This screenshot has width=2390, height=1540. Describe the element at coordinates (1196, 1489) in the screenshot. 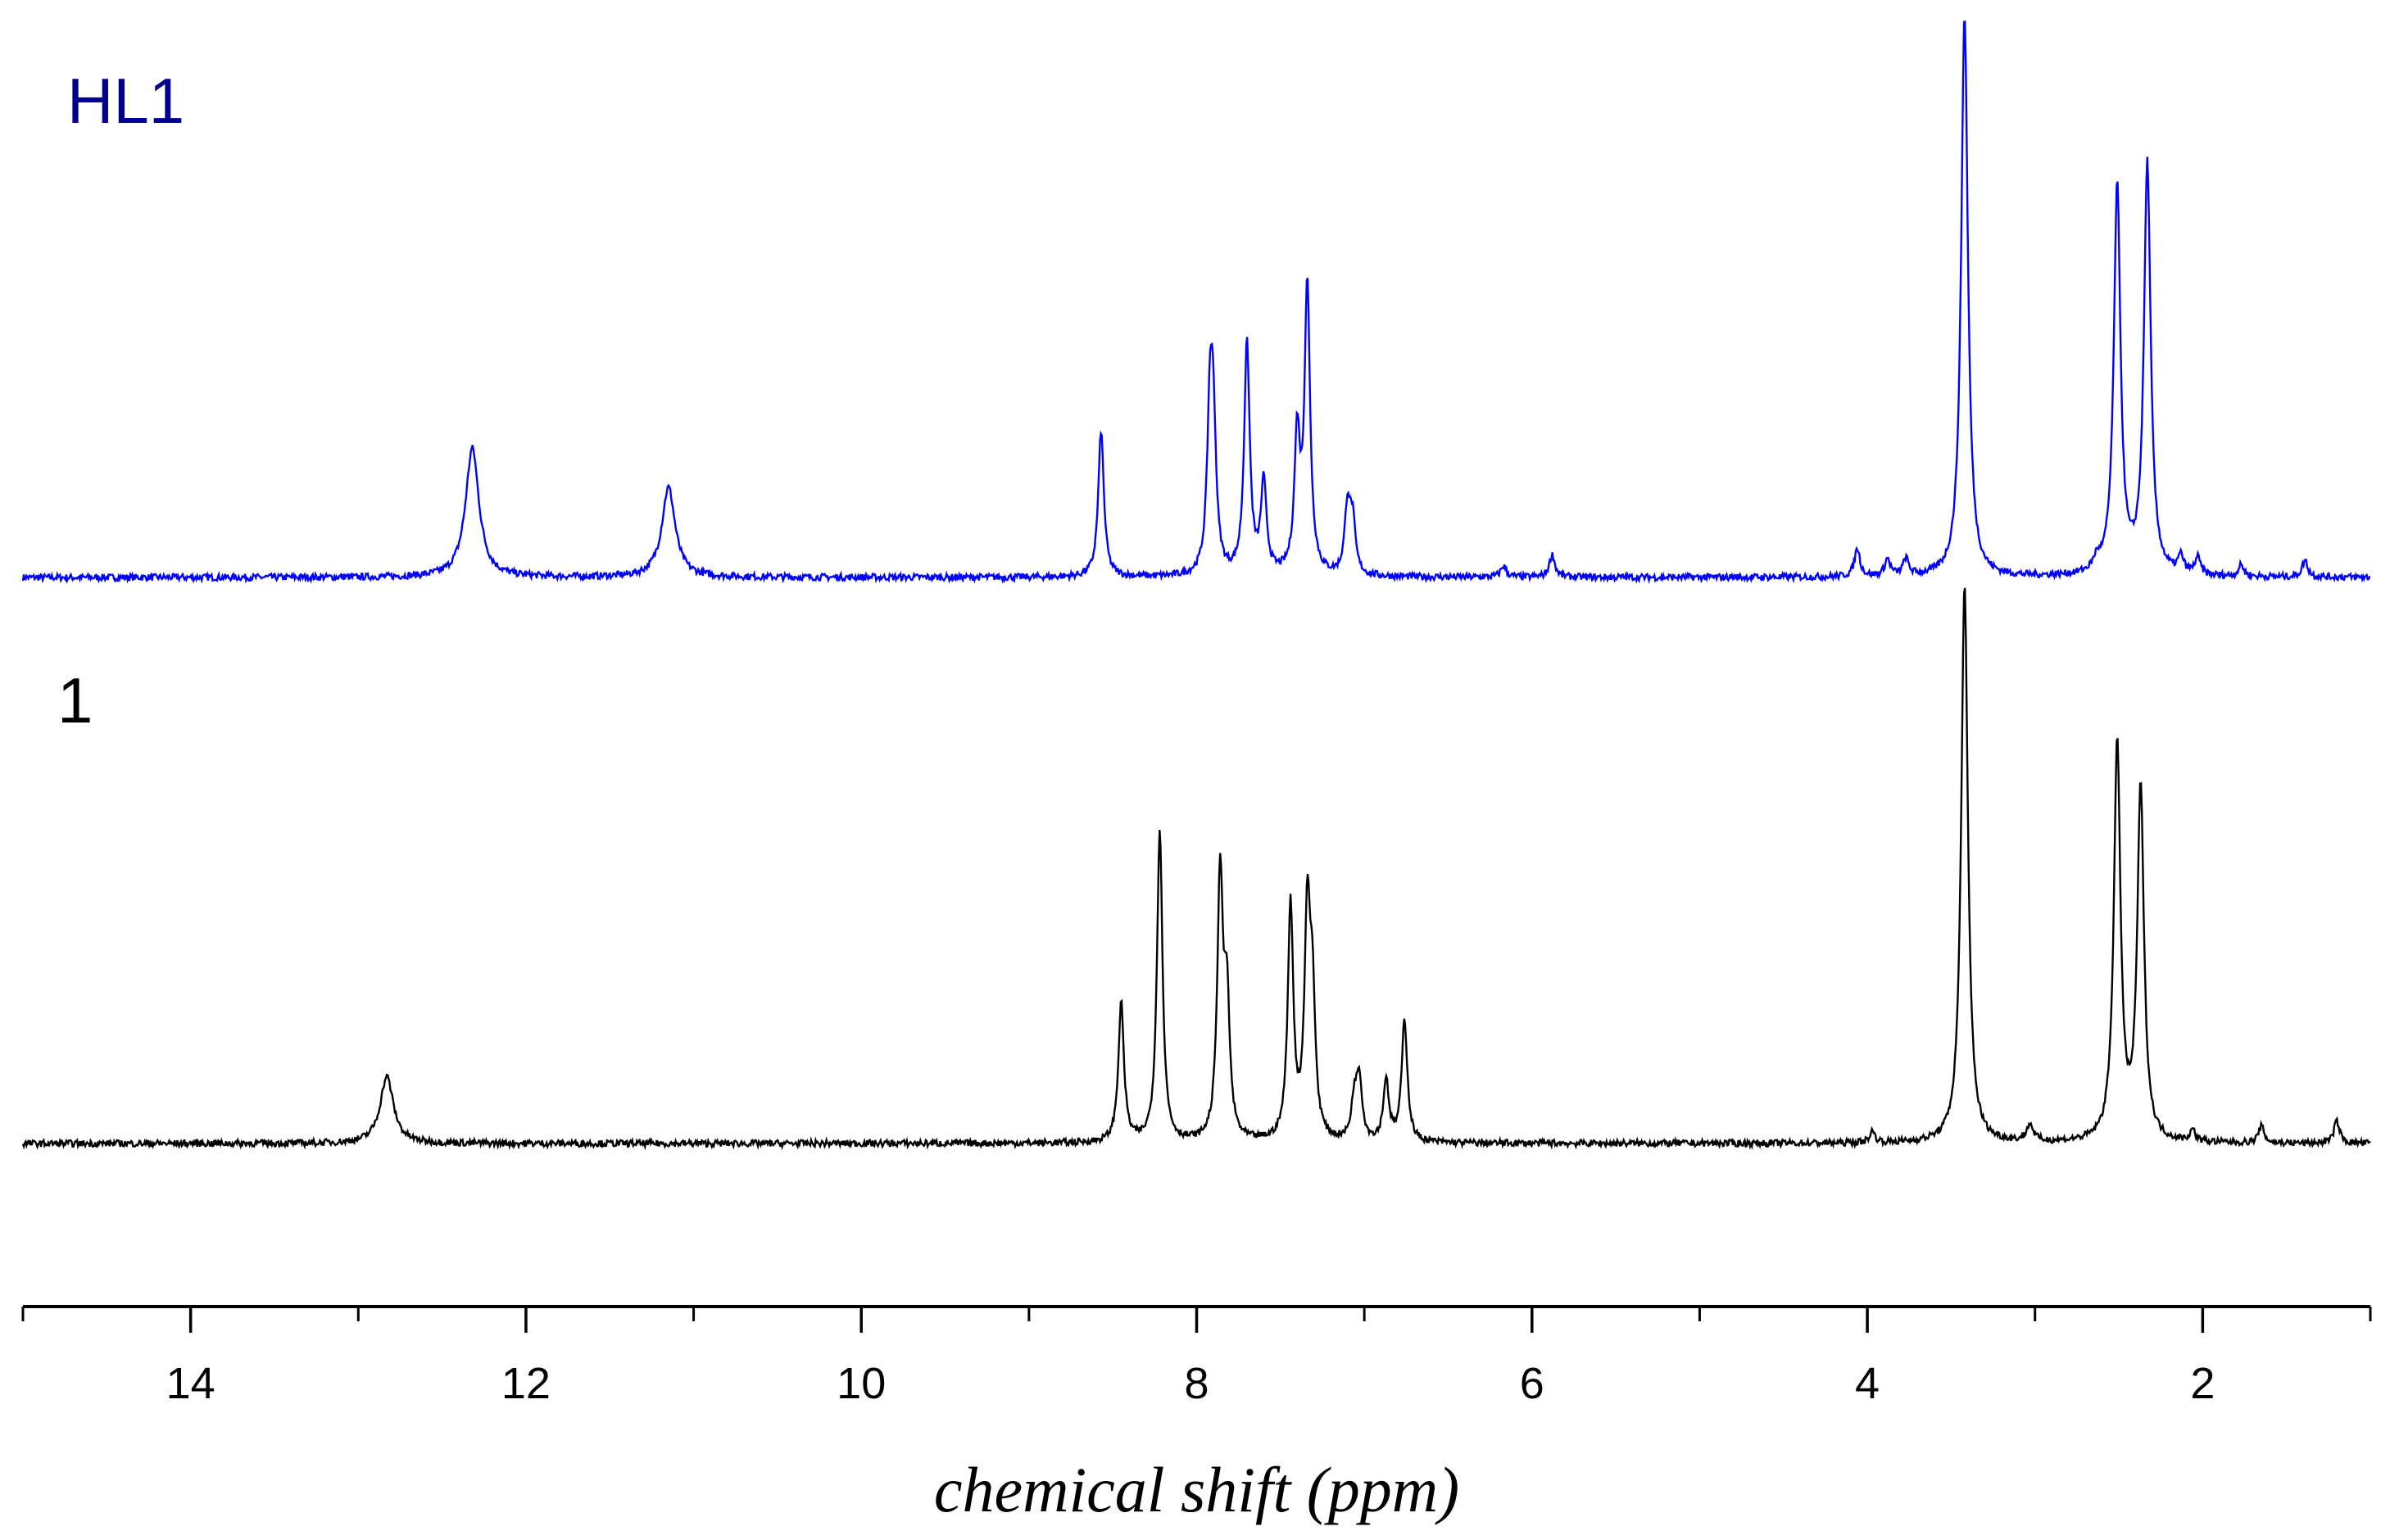

I see `x-axis-title: chemical shift (ppm)` at that location.